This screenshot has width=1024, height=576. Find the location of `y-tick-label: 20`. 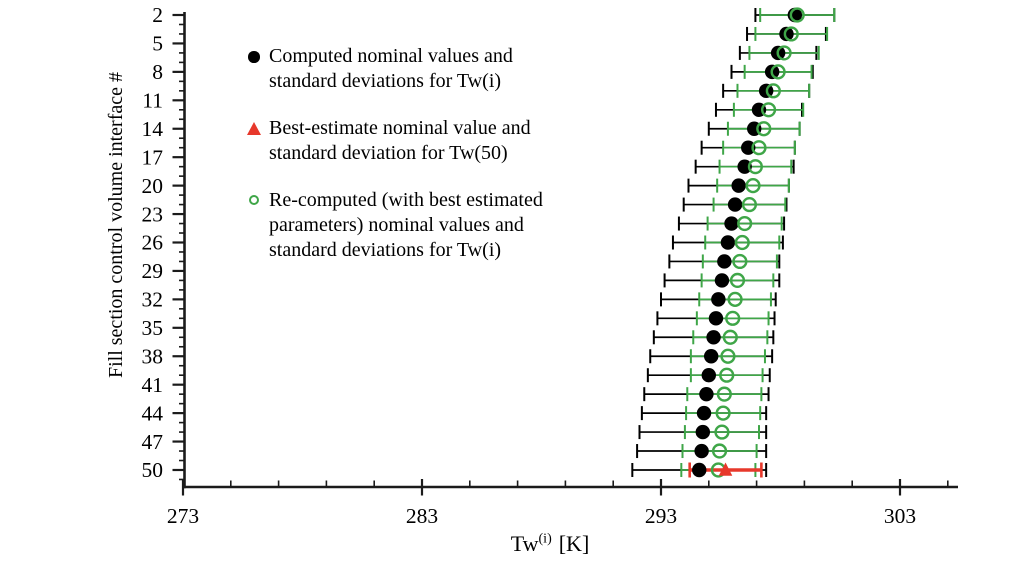

y-tick-label: 20 is located at coordinates (153, 186).